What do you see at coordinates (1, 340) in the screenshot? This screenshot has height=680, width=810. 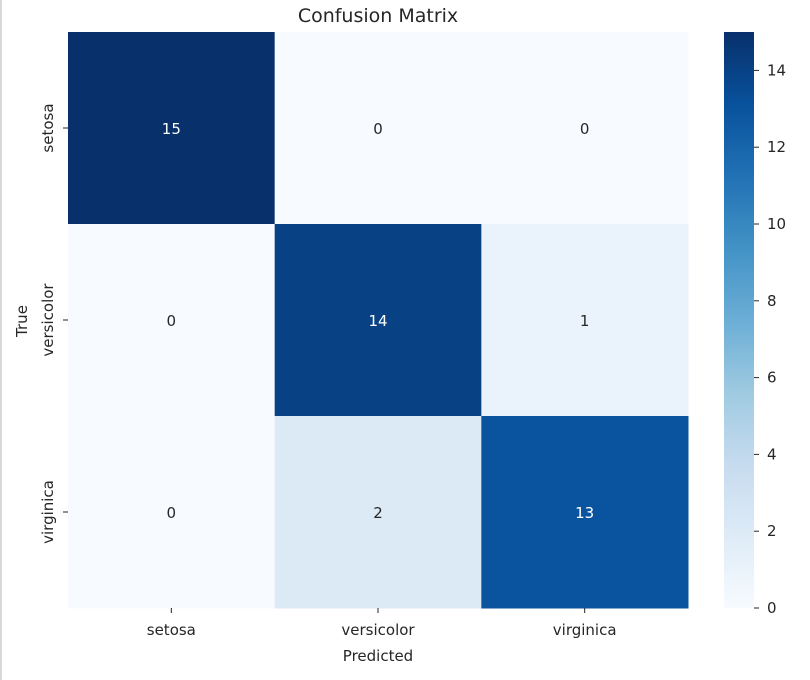 I see `frame-edge` at bounding box center [1, 340].